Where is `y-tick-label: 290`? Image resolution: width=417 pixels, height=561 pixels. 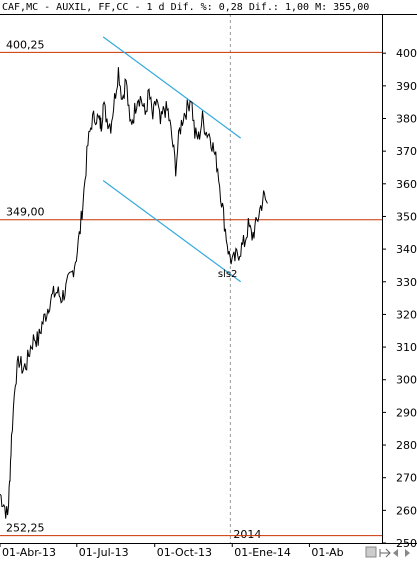
y-tick-label: 290 is located at coordinates (406, 412).